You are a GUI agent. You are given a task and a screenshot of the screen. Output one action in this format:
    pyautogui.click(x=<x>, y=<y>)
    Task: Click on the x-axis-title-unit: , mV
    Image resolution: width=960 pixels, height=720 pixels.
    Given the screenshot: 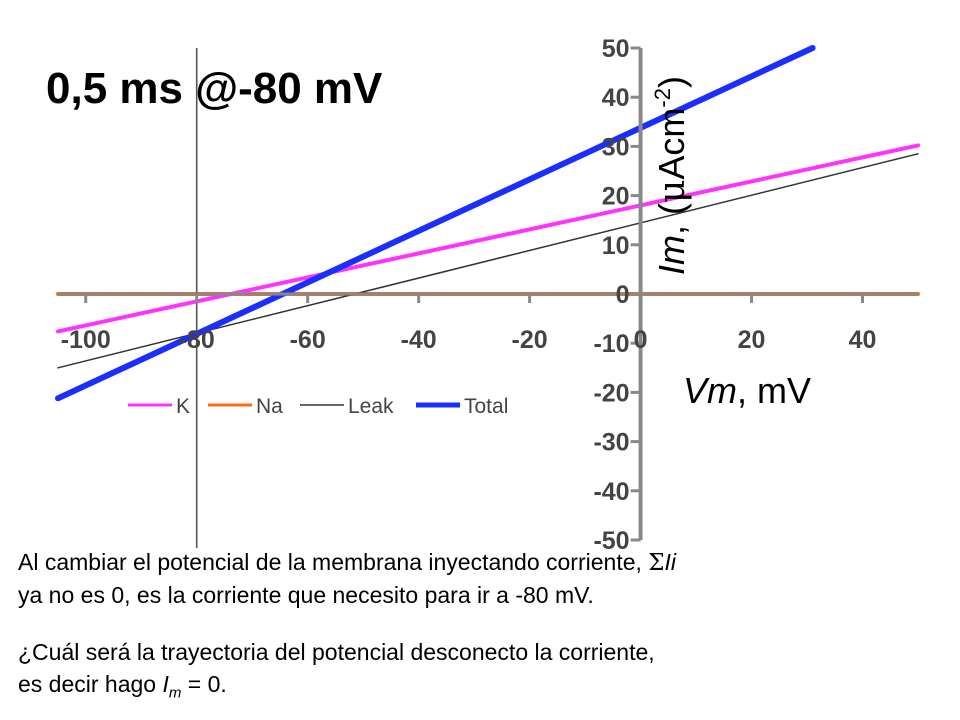 What is the action you would take?
    pyautogui.click(x=774, y=390)
    